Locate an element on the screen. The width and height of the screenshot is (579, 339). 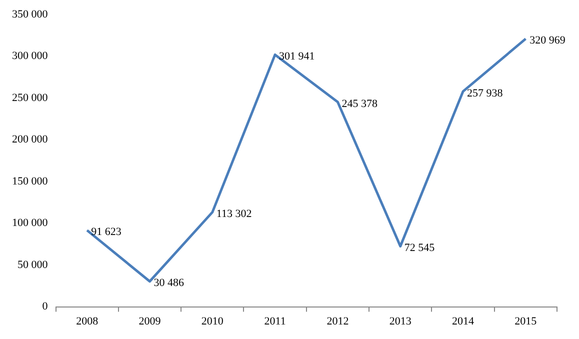
x-tick-label: 2009 is located at coordinates (150, 321).